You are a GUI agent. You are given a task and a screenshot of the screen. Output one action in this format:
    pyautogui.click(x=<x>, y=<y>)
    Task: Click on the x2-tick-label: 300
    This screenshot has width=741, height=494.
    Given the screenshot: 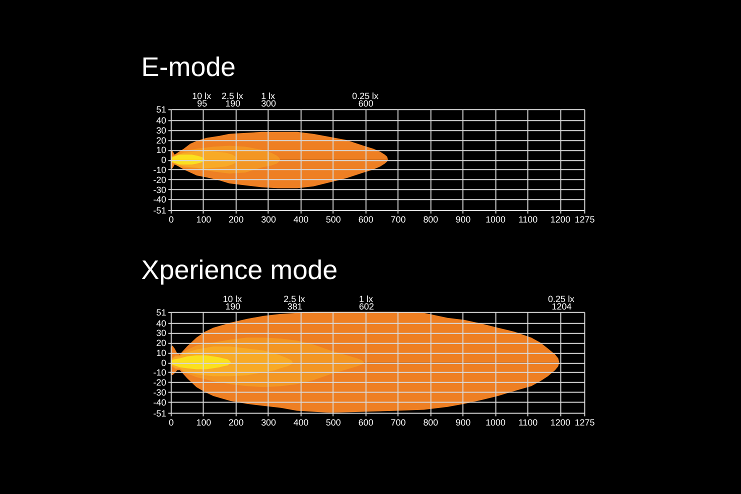 What is the action you would take?
    pyautogui.click(x=268, y=103)
    